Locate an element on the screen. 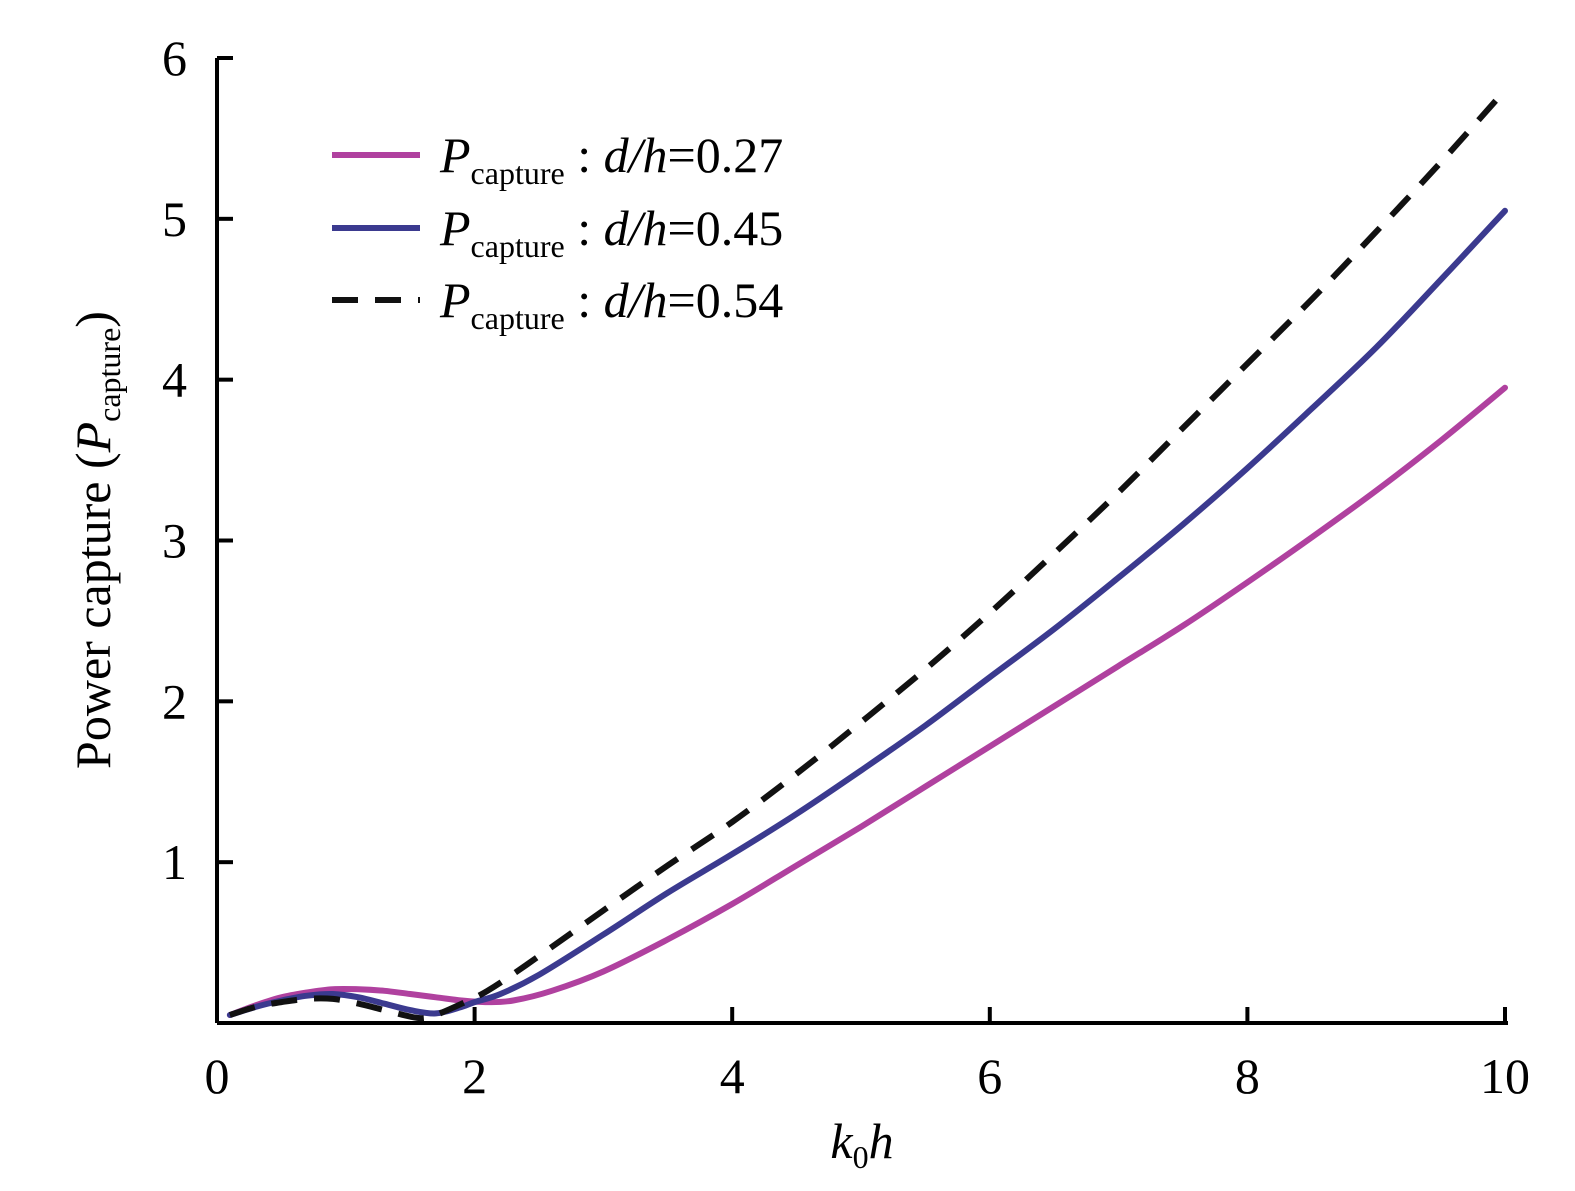 The height and width of the screenshot is (1191, 1575). y-axis-title: Power capture (Pcapture) is located at coordinates (96, 540).